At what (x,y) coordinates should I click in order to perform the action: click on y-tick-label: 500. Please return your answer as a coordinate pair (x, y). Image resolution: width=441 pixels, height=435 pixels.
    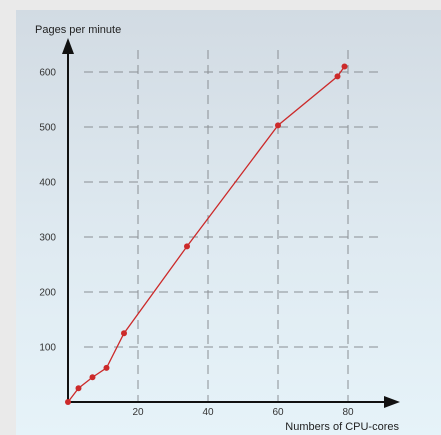
    Looking at the image, I should click on (47, 128).